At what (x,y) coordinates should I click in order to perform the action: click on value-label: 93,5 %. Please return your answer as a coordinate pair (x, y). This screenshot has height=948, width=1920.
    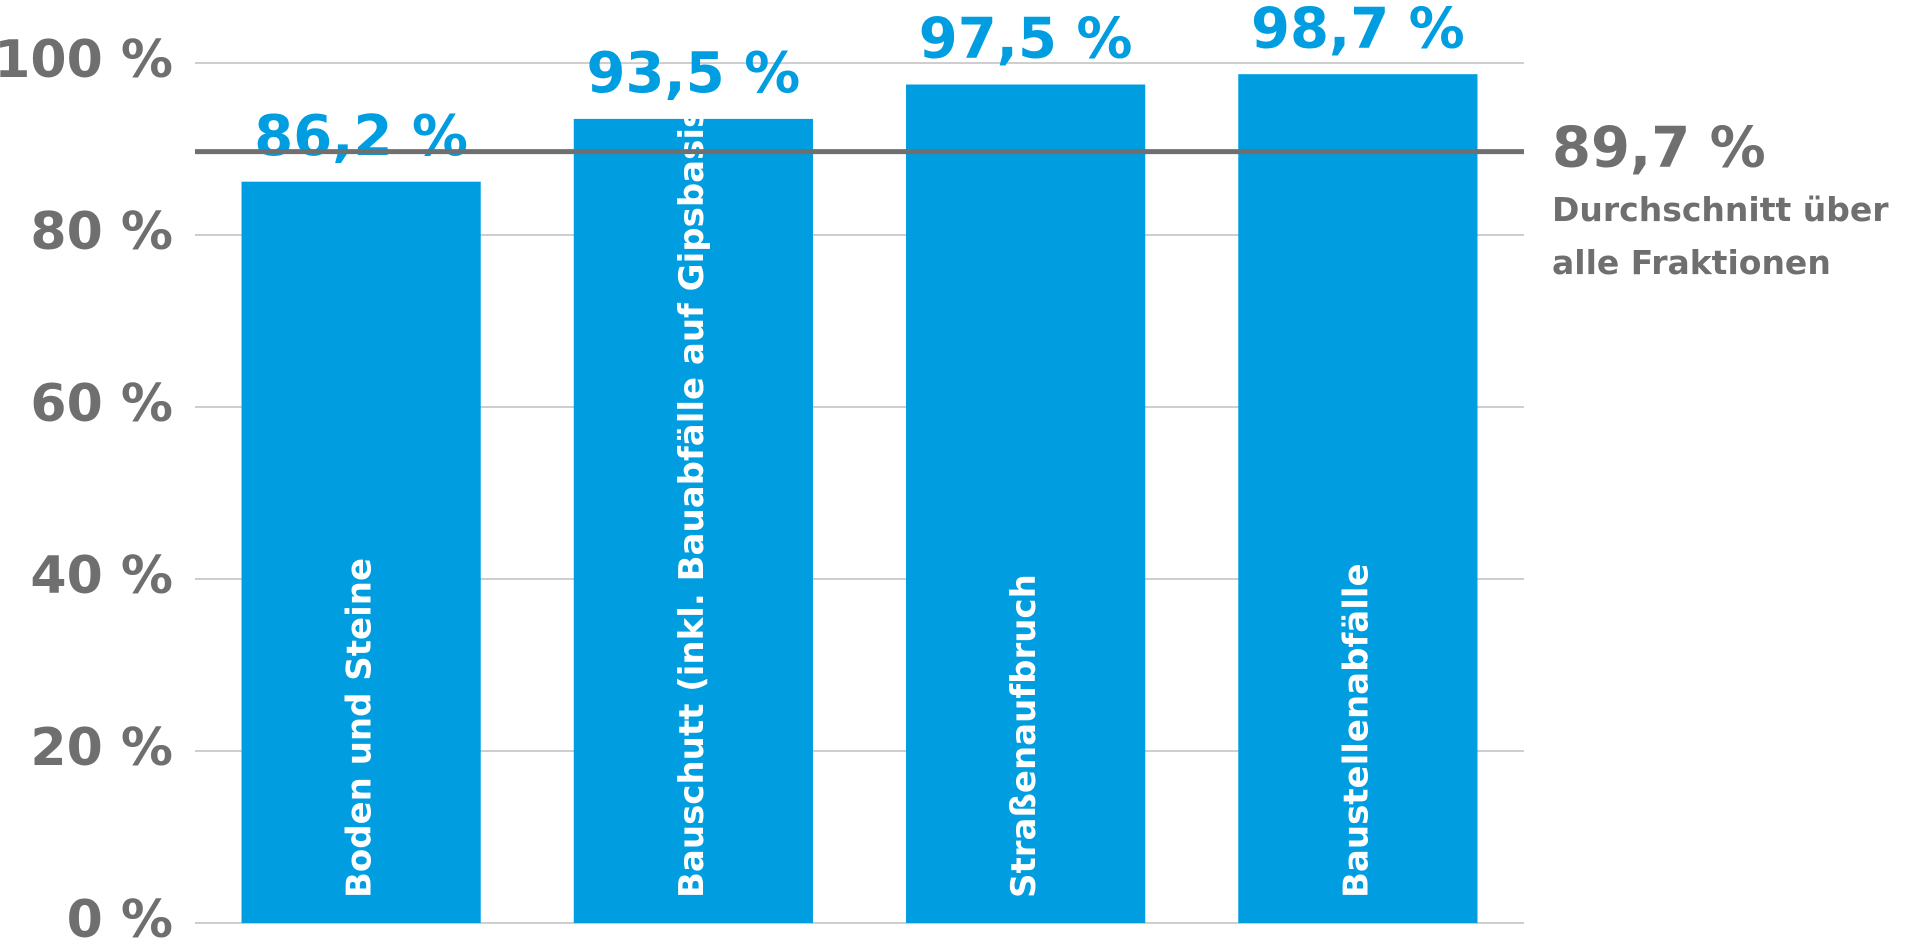
    Looking at the image, I should click on (693, 73).